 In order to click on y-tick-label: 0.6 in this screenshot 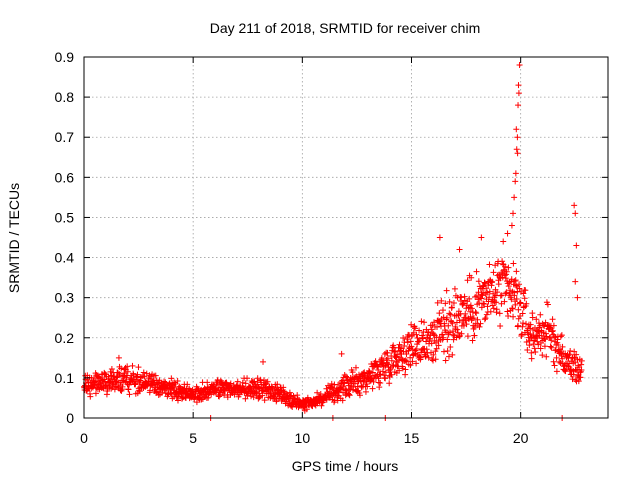, I will do `click(65, 177)`.